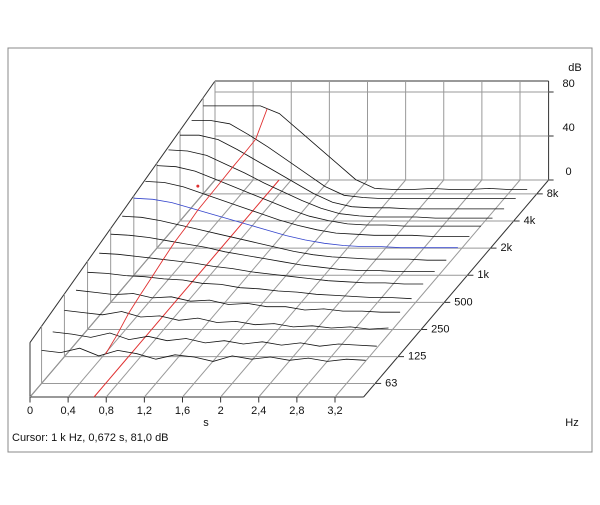  I want to click on x-tick-label: 2,4, so click(258, 411).